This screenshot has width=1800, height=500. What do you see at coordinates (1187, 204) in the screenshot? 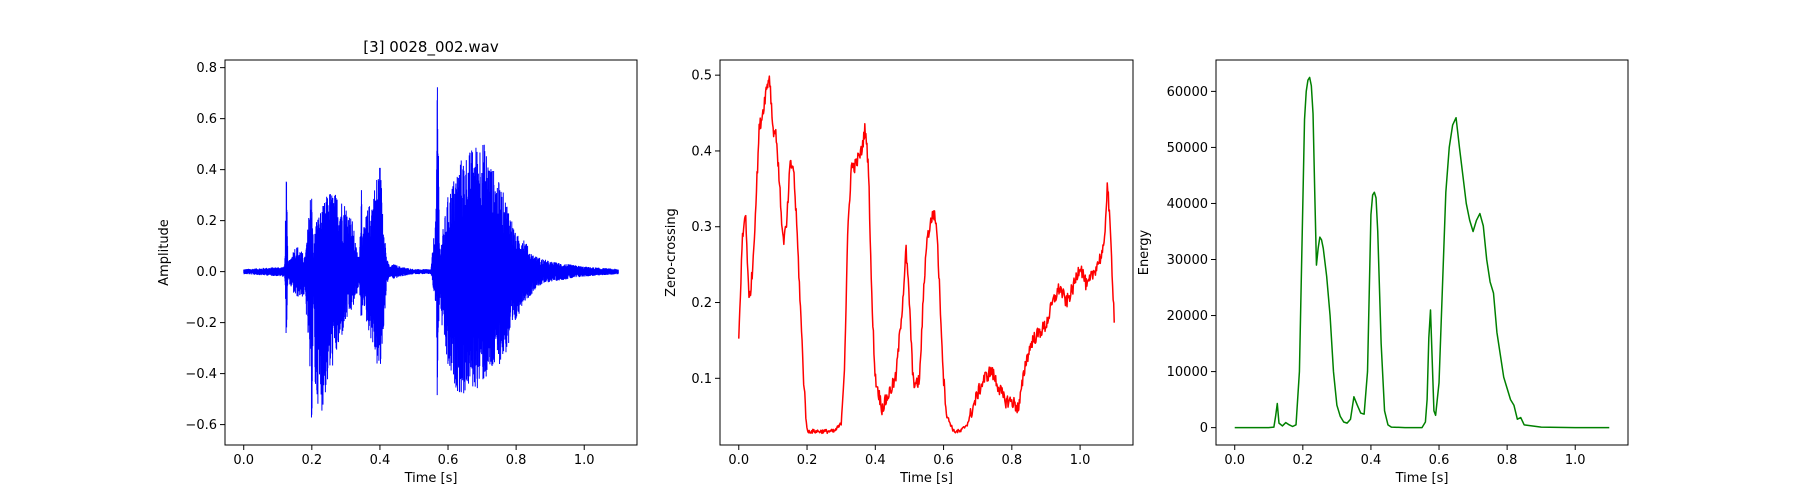
I see `y-tick-label: 40000` at bounding box center [1187, 204].